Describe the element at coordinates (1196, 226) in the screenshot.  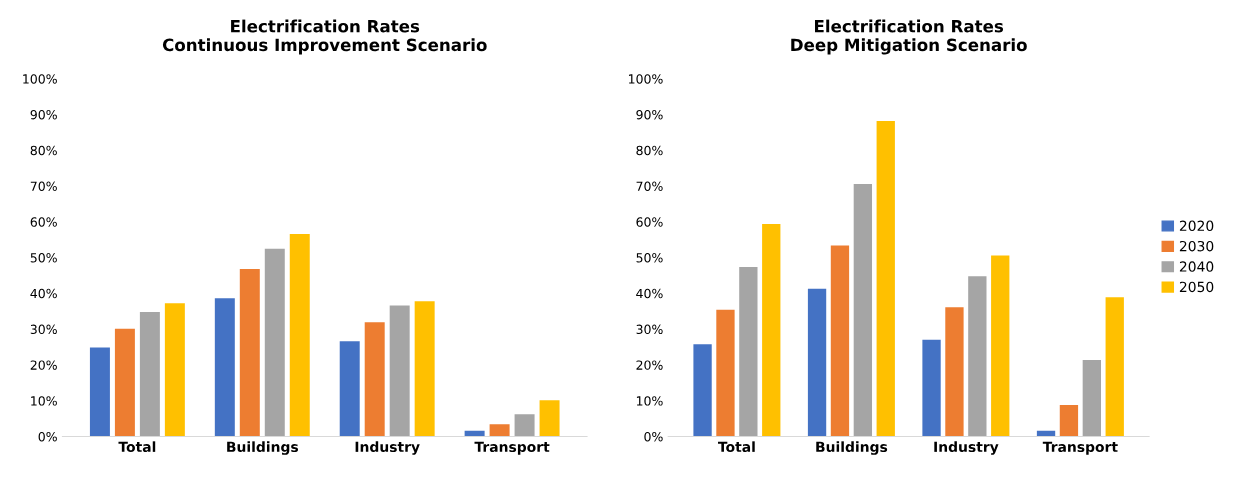
I see `legend-label: 2020` at that location.